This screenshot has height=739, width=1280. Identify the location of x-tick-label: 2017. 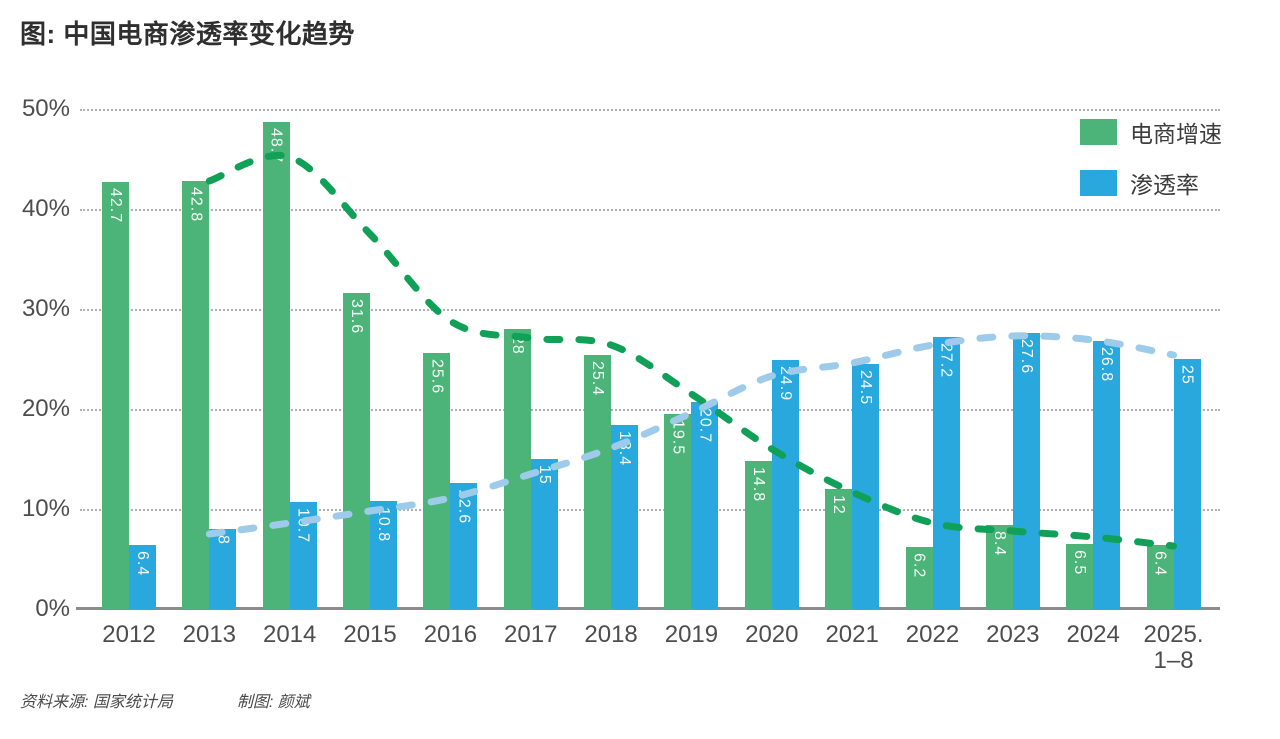
(531, 634).